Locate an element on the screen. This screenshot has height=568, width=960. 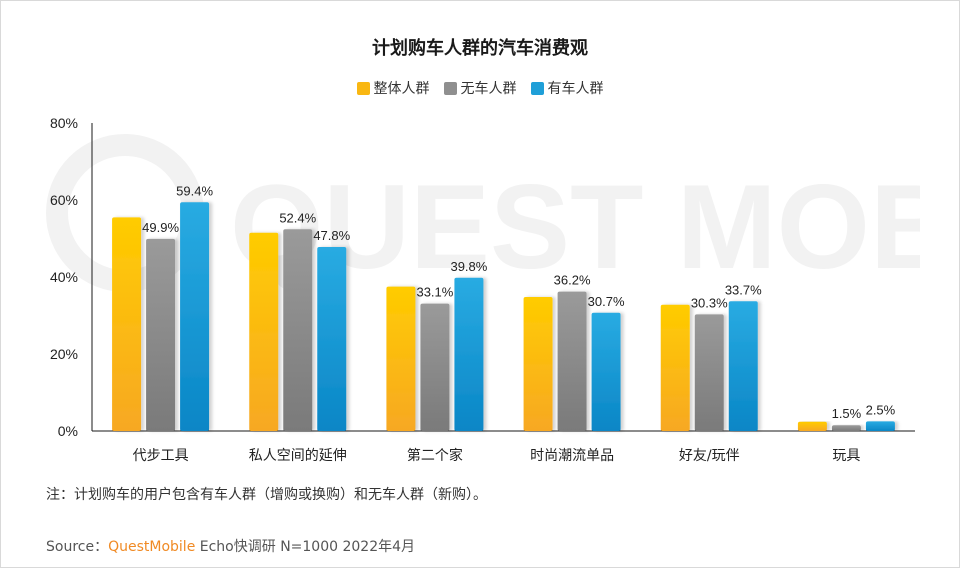
source-suffix: Echo快调研 N=1000 2022年4月 is located at coordinates (305, 547).